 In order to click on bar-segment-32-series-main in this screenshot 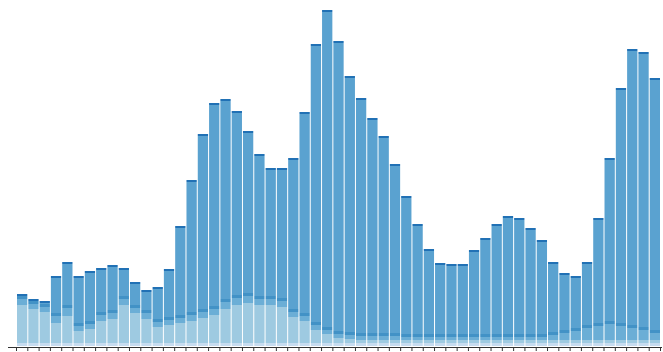, I will do `click(383, 235)`.